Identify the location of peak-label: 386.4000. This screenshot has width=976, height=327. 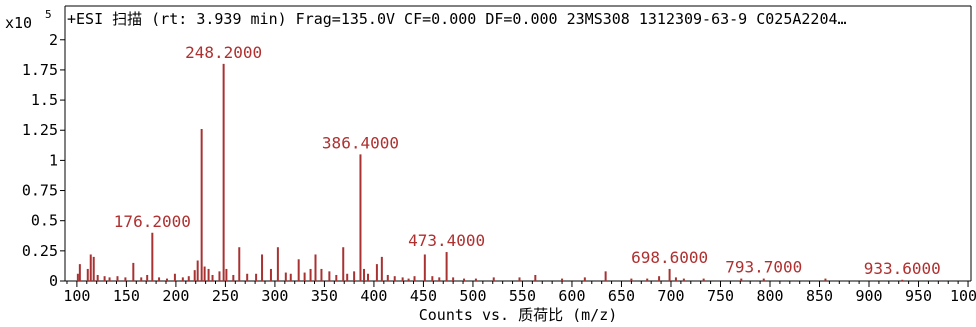
(360, 142).